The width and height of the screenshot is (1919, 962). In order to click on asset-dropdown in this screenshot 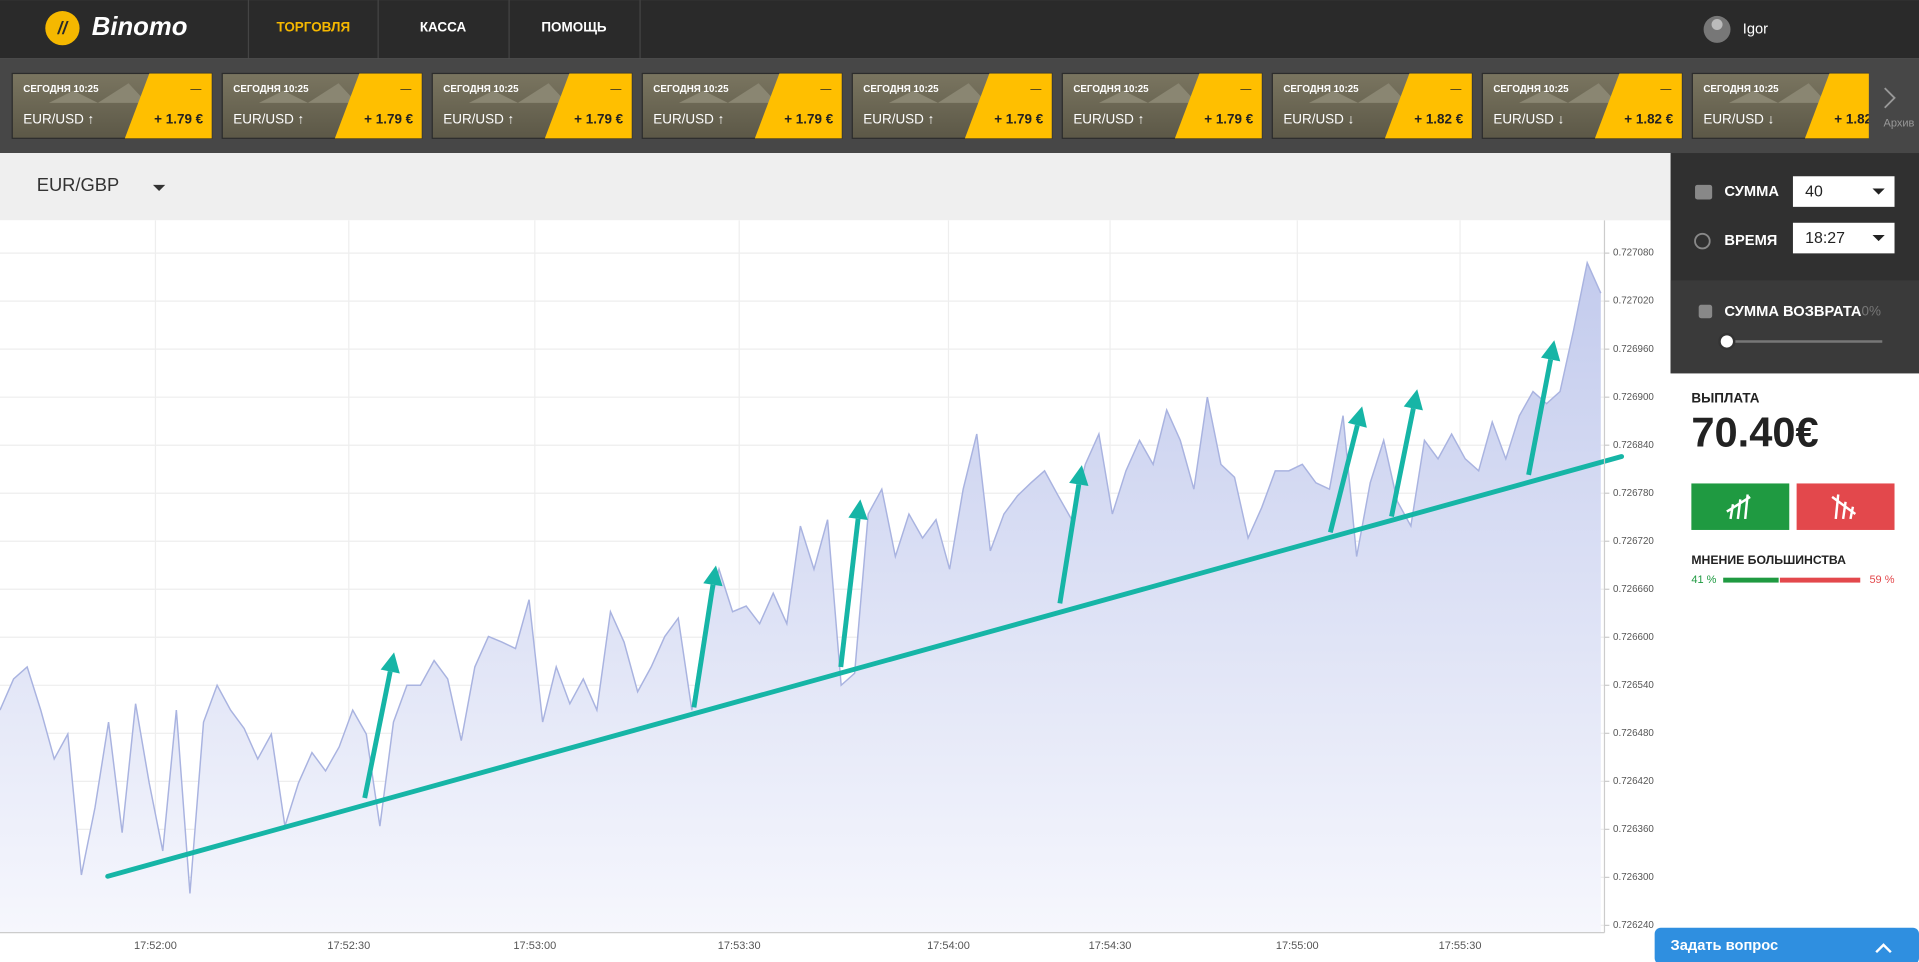, I will do `click(159, 187)`.